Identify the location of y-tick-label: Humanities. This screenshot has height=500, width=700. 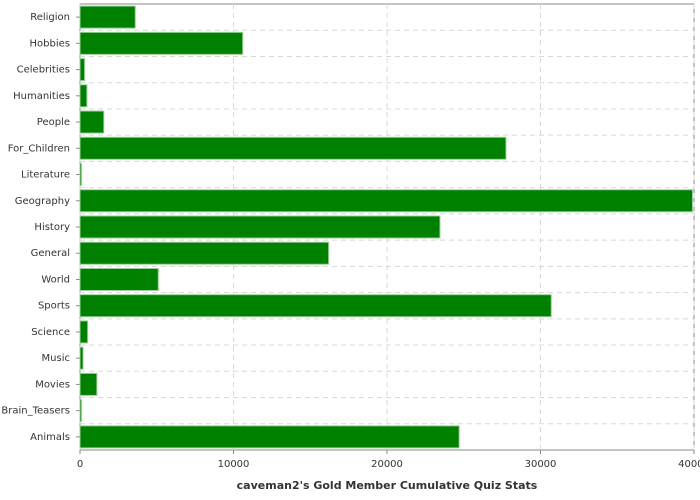
(41, 96).